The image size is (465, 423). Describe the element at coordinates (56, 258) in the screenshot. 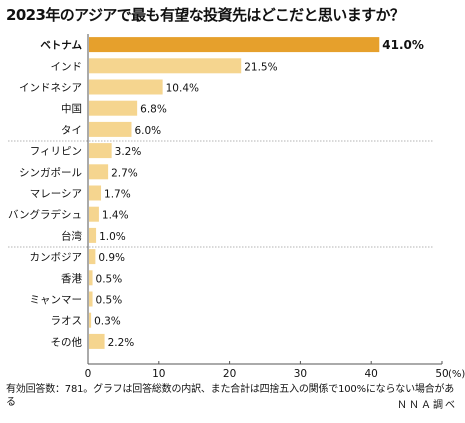

I see `category-label: カンボジア` at that location.